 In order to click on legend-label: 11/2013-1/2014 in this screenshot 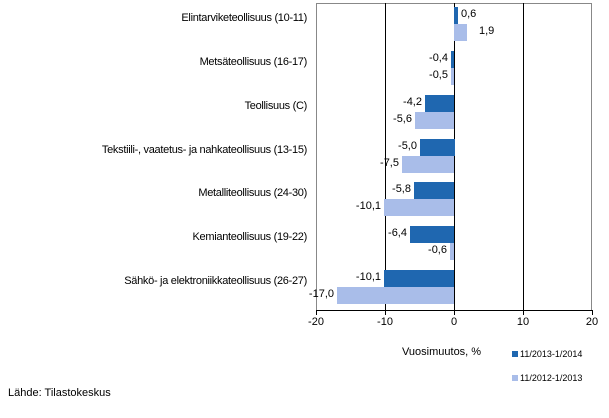, I will do `click(551, 354)`.